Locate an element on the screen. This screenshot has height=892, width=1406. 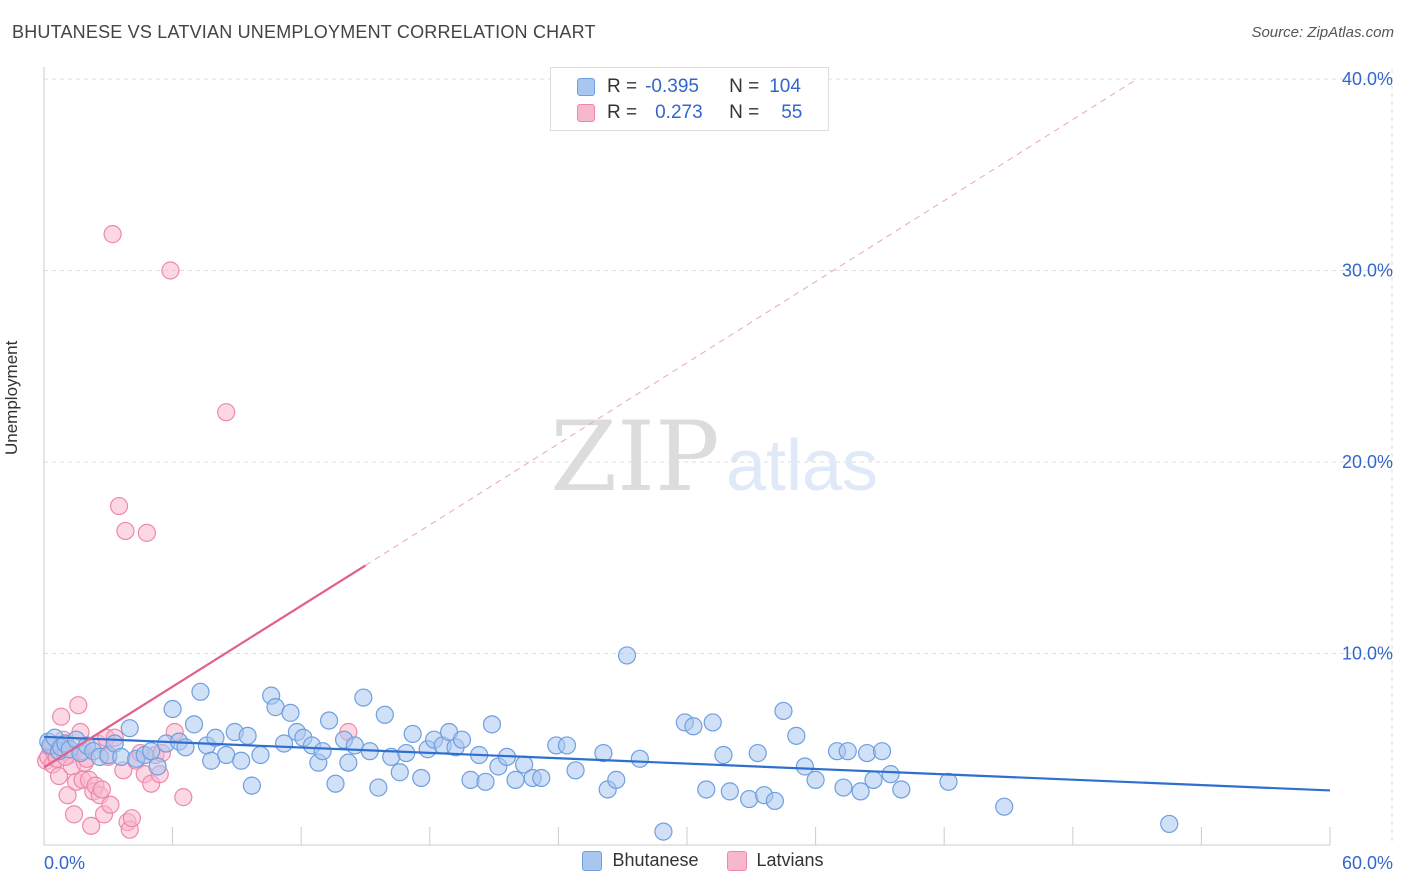
latvians-trend-line is located at coordinates (205, 666).